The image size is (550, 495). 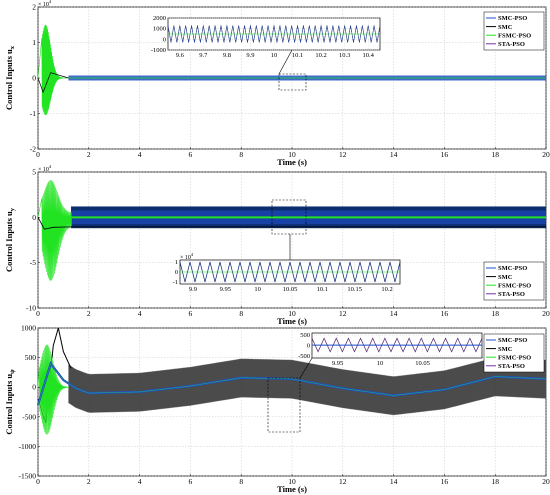 I want to click on inset-x-tick-label: 9.7, so click(x=203, y=55).